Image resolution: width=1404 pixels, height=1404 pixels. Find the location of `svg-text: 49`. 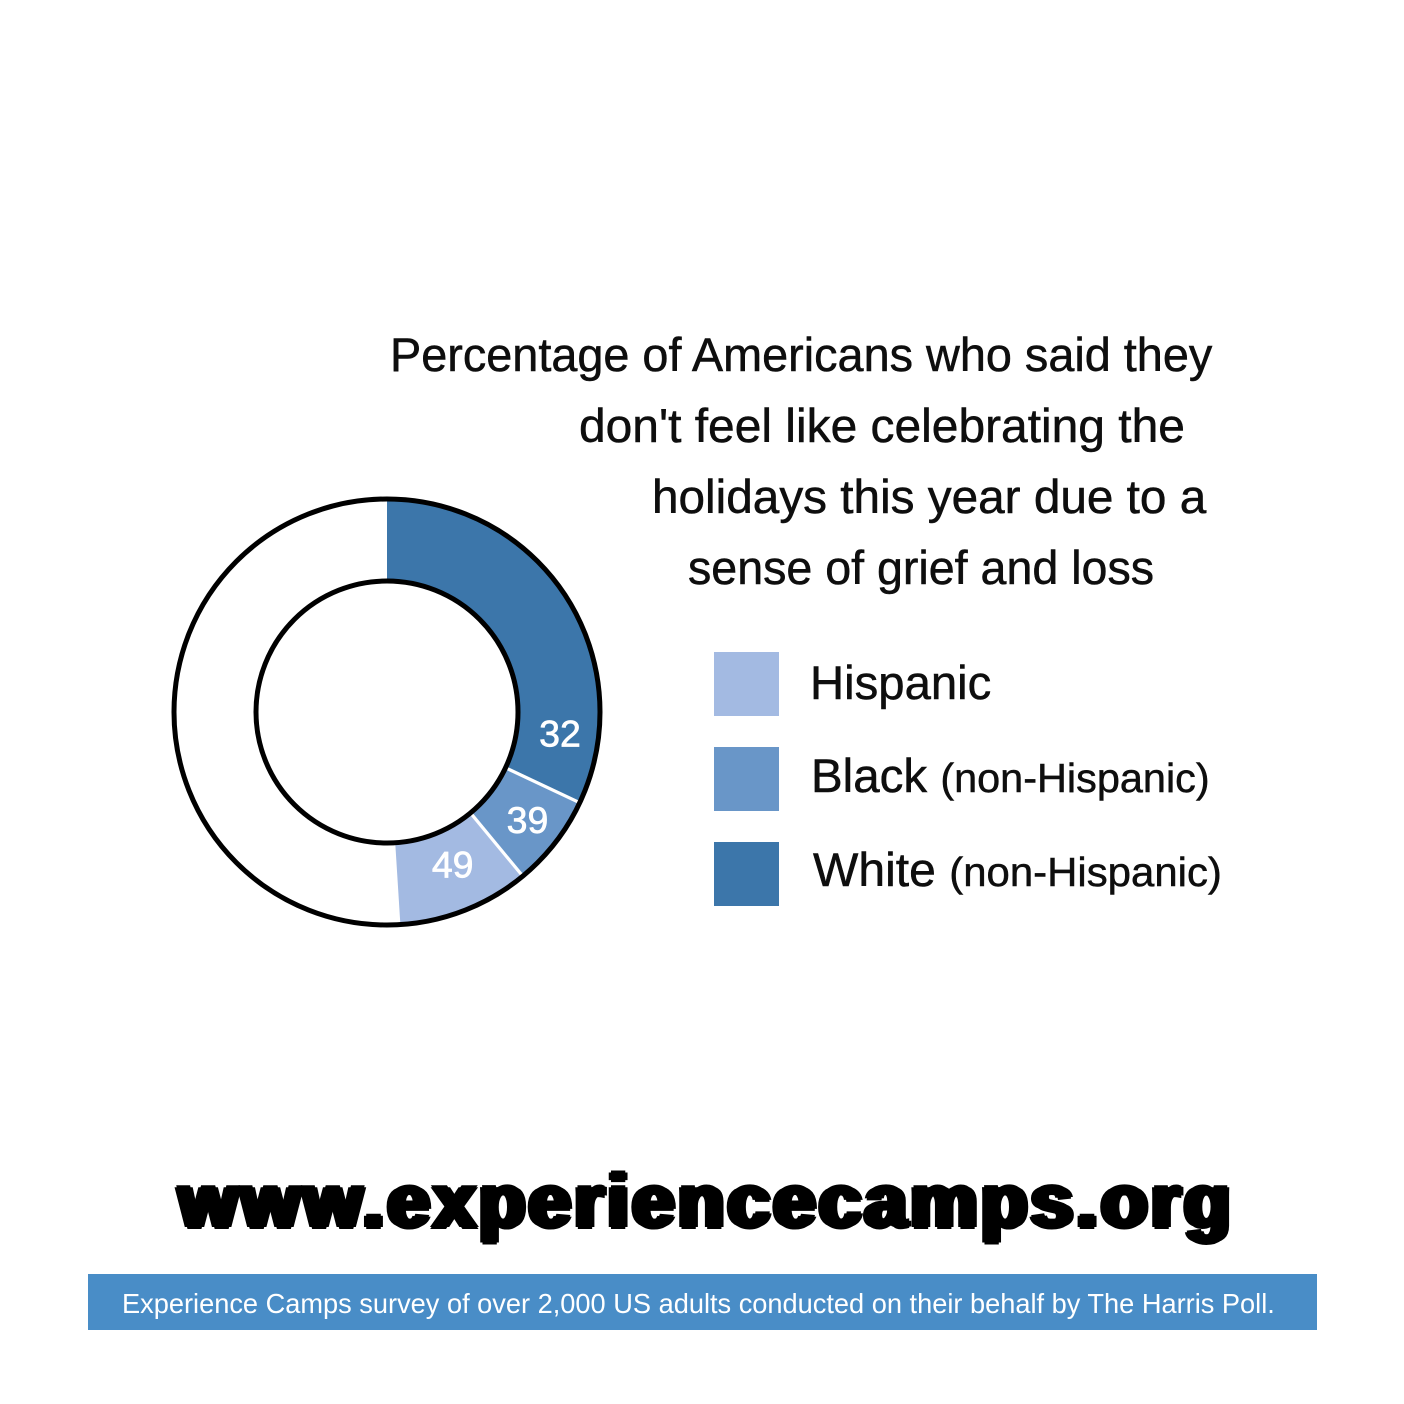

svg-text: 49 is located at coordinates (453, 864).